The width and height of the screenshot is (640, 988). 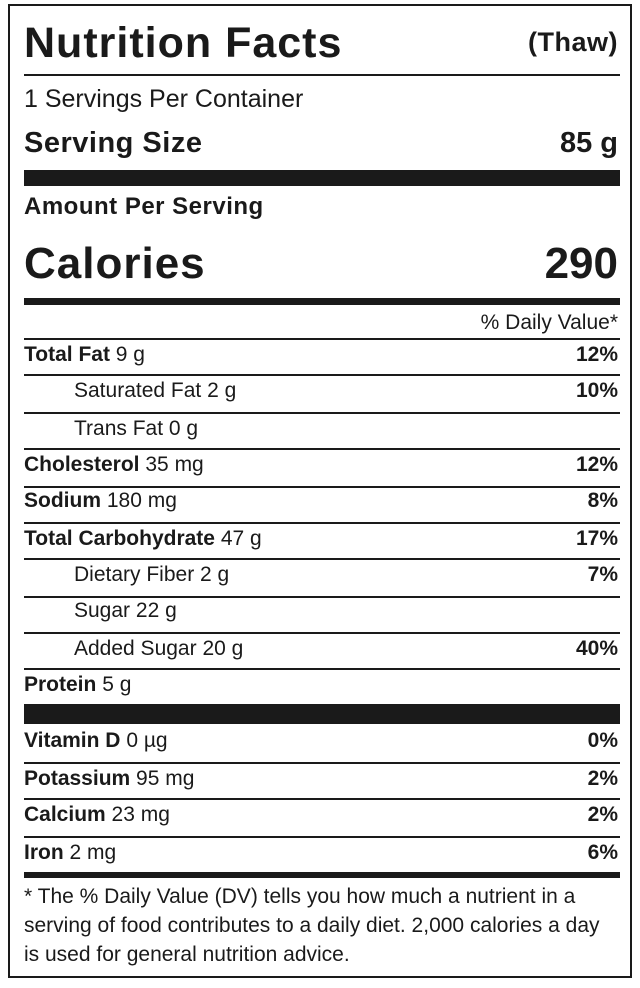 I want to click on nutrient-label: Cholesterol 35 mg, so click(x=114, y=465).